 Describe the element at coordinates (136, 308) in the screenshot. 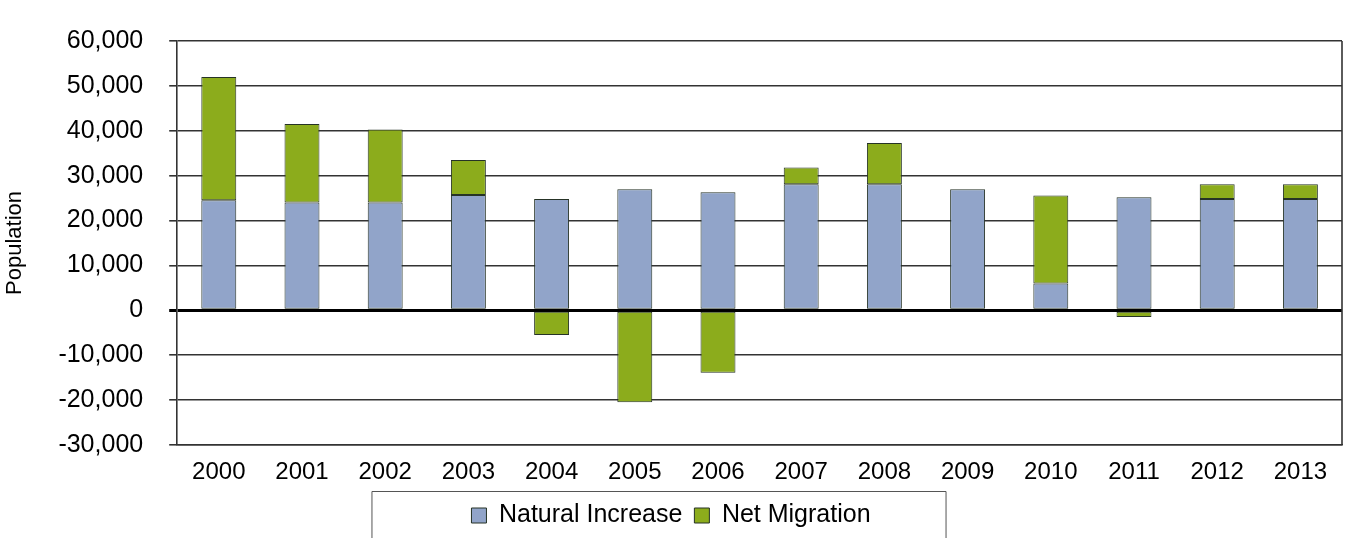

I see `y-tick-label: 0` at that location.